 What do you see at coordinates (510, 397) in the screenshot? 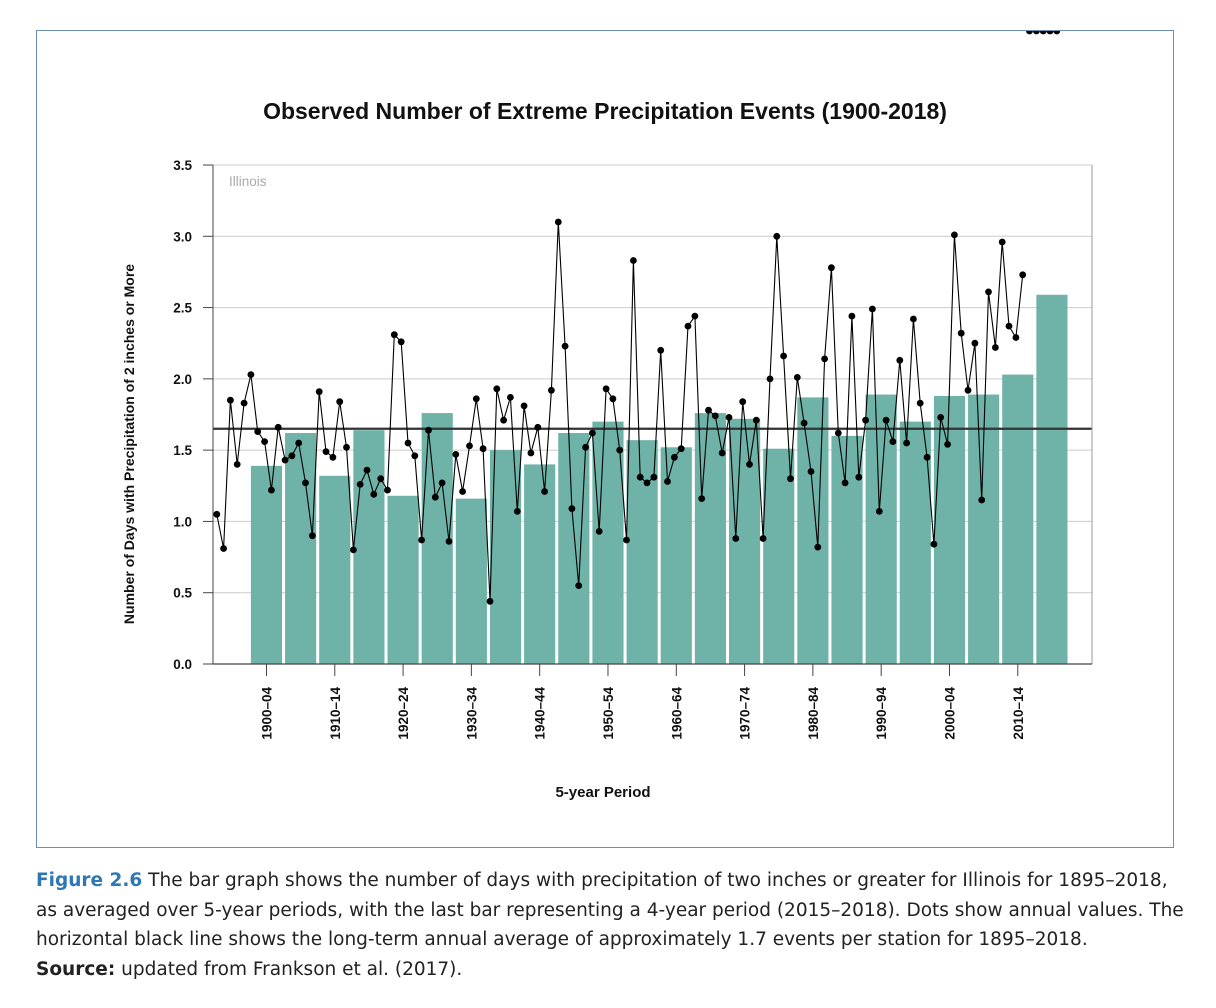
I see `annual-point-1938` at bounding box center [510, 397].